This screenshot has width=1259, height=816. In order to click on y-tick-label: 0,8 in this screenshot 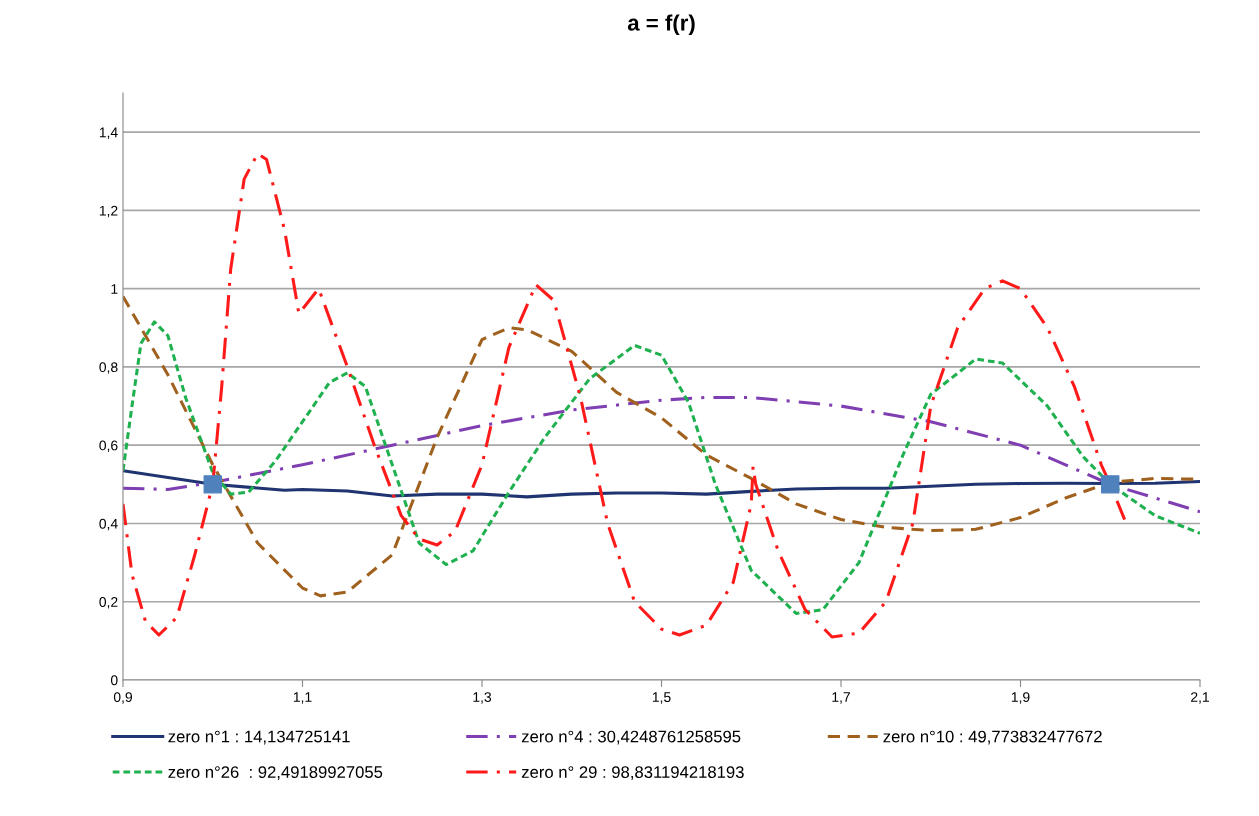, I will do `click(108, 368)`.